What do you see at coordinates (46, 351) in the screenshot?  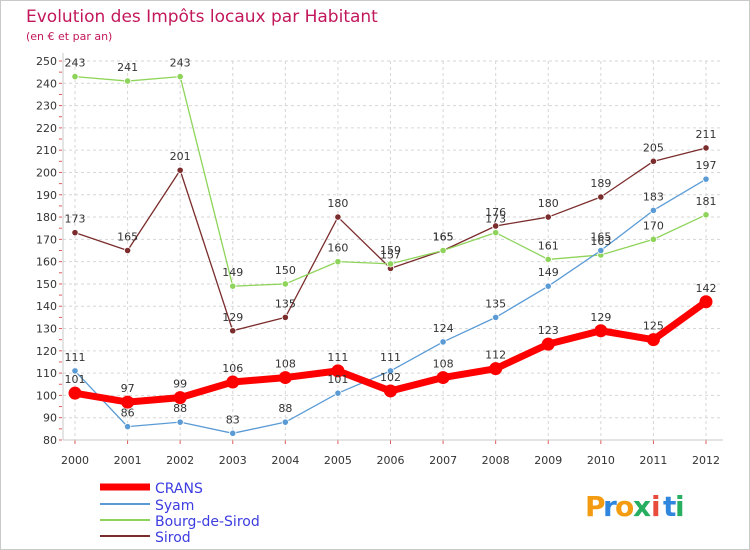 I see `y-tick-label: 120` at bounding box center [46, 351].